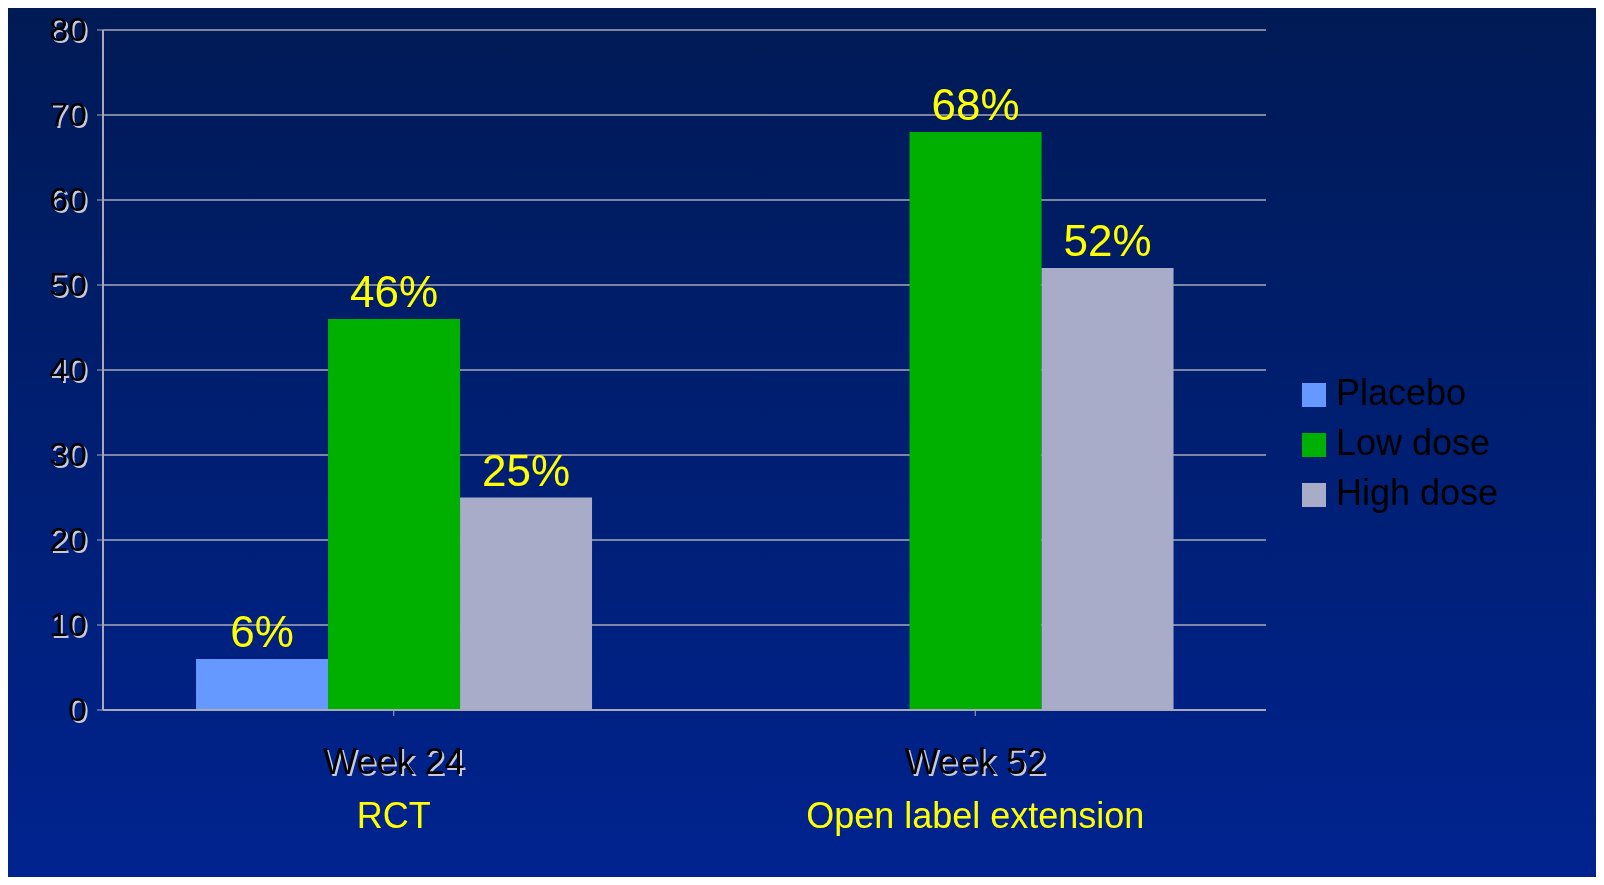 The width and height of the screenshot is (1604, 885). What do you see at coordinates (394, 291) in the screenshot?
I see `data-label: 46%` at bounding box center [394, 291].